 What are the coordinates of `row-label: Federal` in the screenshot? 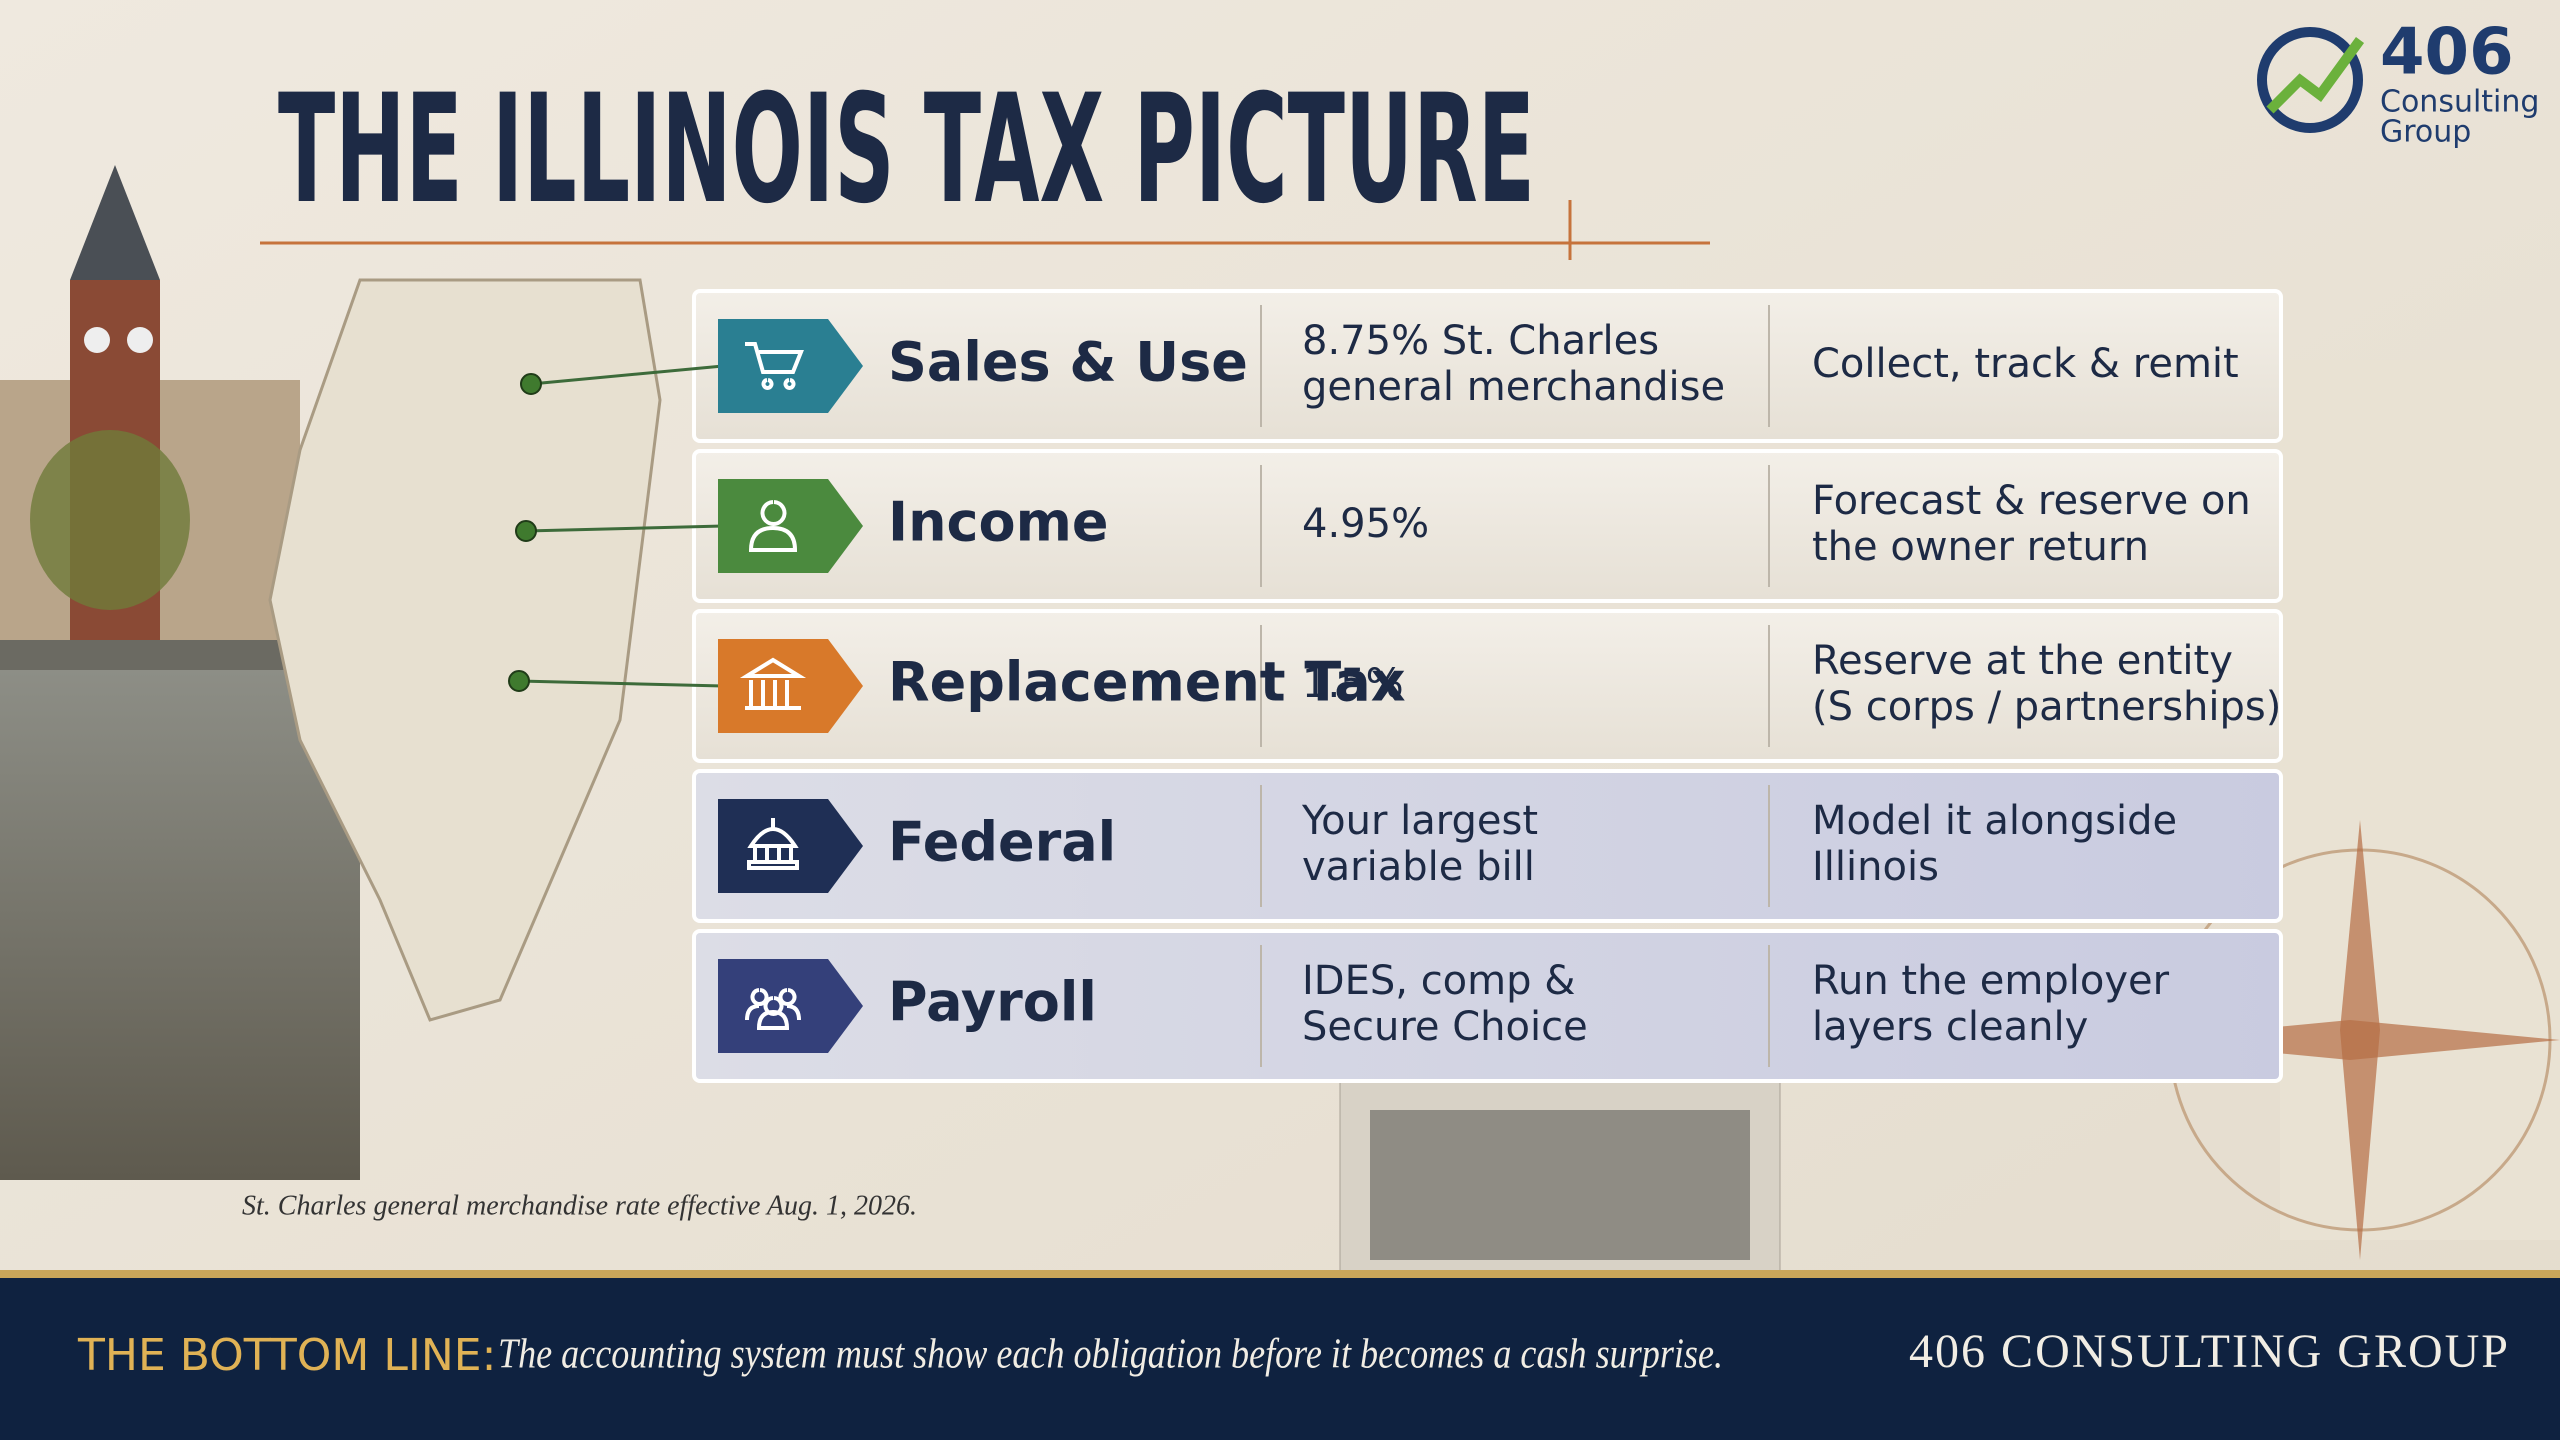 It's located at (1002, 842).